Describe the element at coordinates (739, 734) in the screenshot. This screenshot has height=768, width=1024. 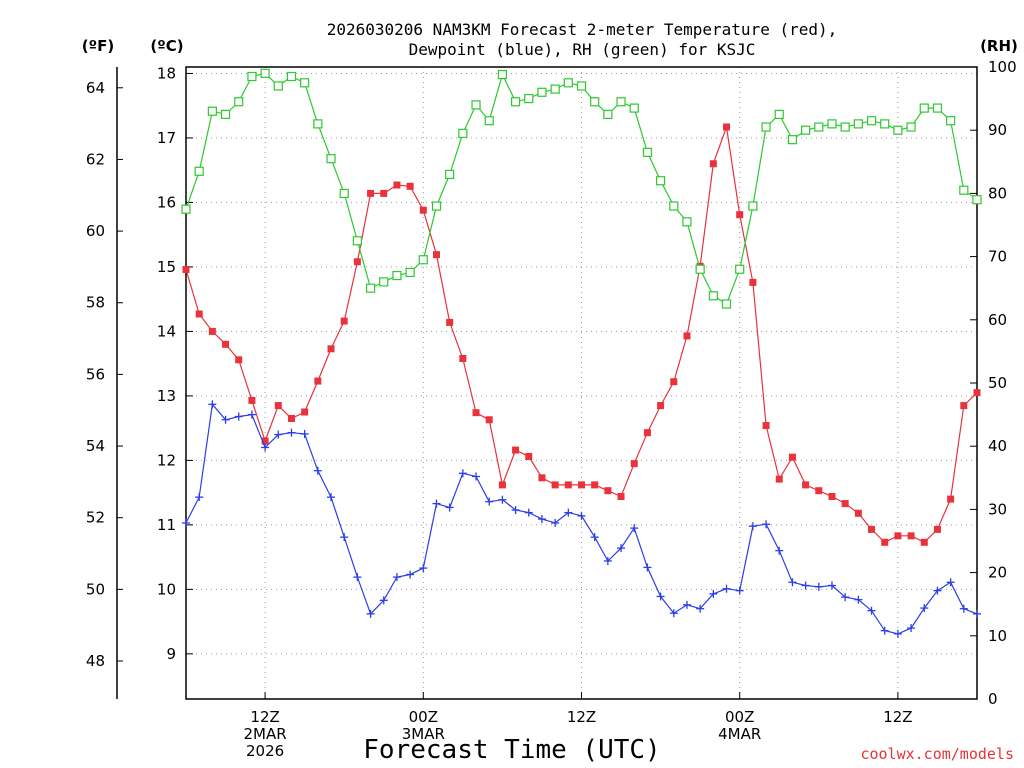
I see `x-tick-label: 4MAR` at that location.